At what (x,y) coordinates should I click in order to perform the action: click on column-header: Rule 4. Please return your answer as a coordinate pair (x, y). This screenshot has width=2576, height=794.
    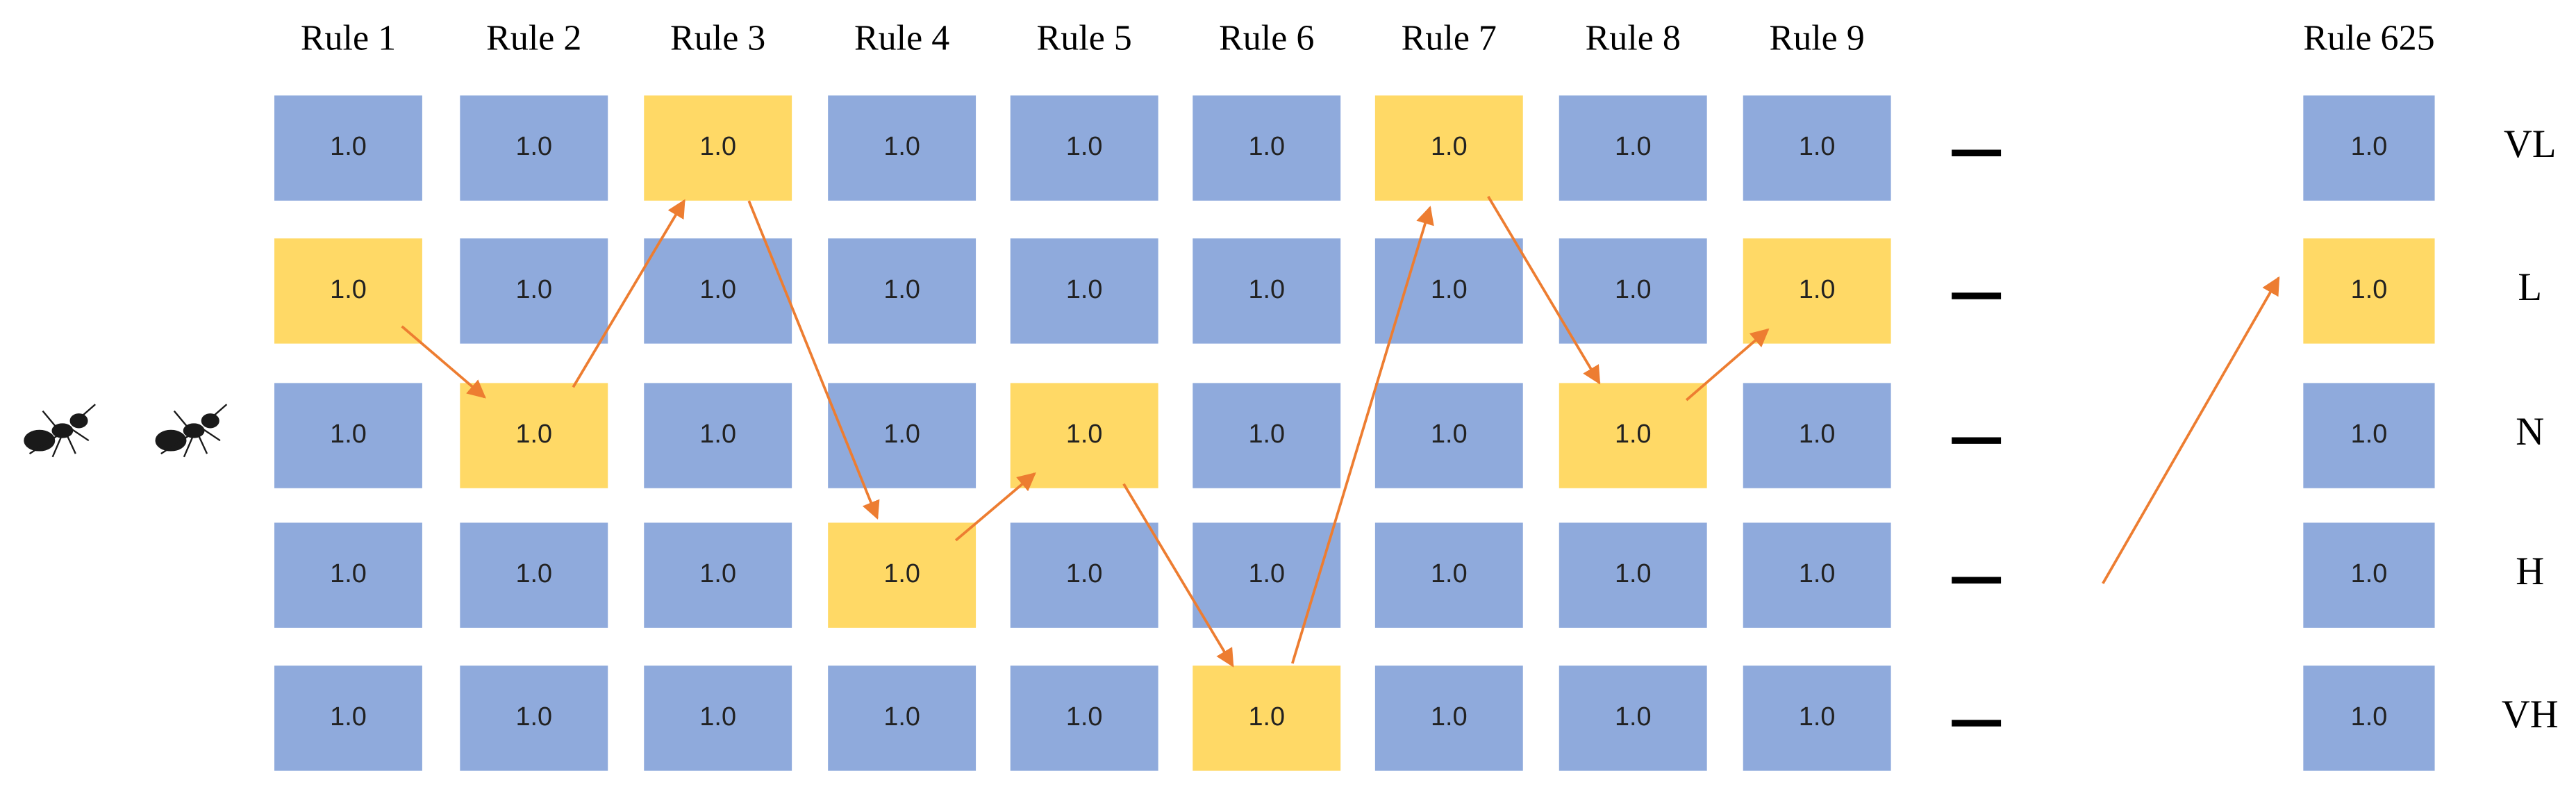
    Looking at the image, I should click on (901, 38).